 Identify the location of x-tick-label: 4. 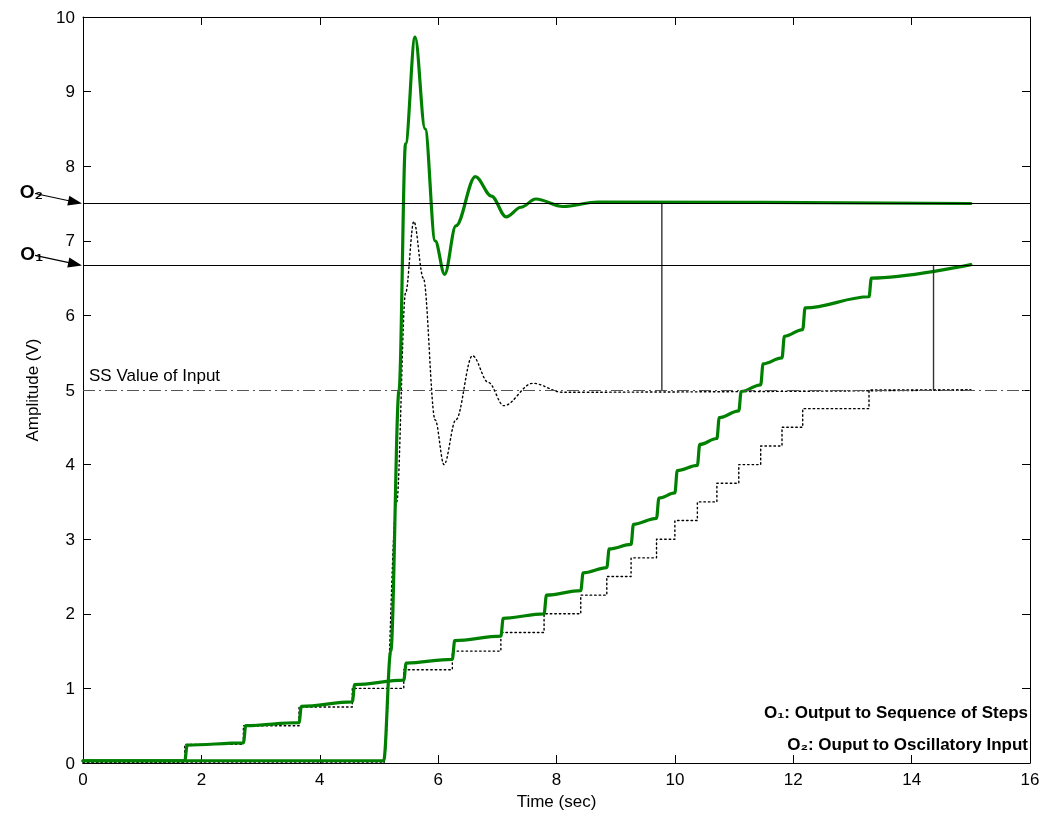
(320, 779).